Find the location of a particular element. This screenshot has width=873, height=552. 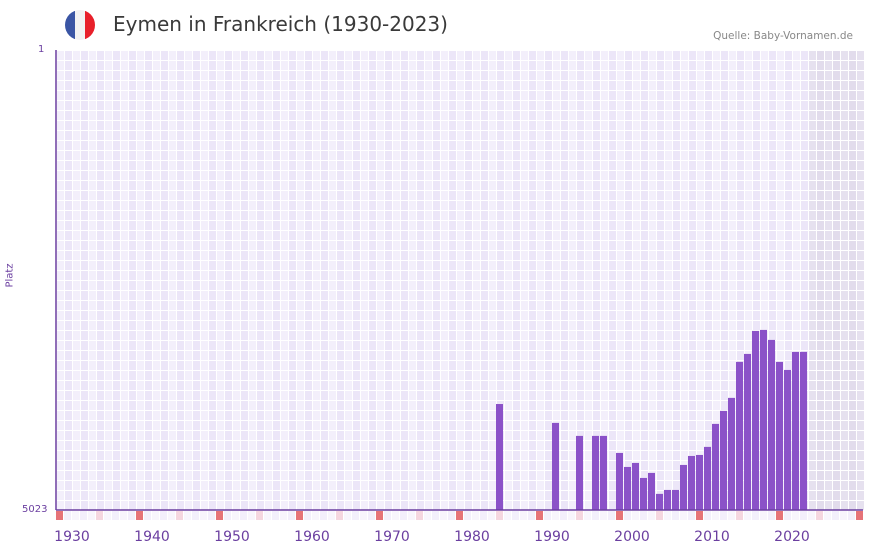

bar-2020 is located at coordinates (795, 430).